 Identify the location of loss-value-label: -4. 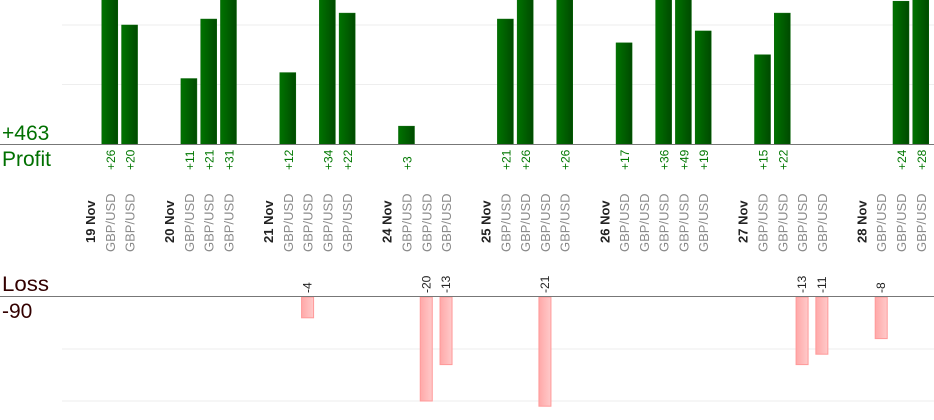
(308, 287).